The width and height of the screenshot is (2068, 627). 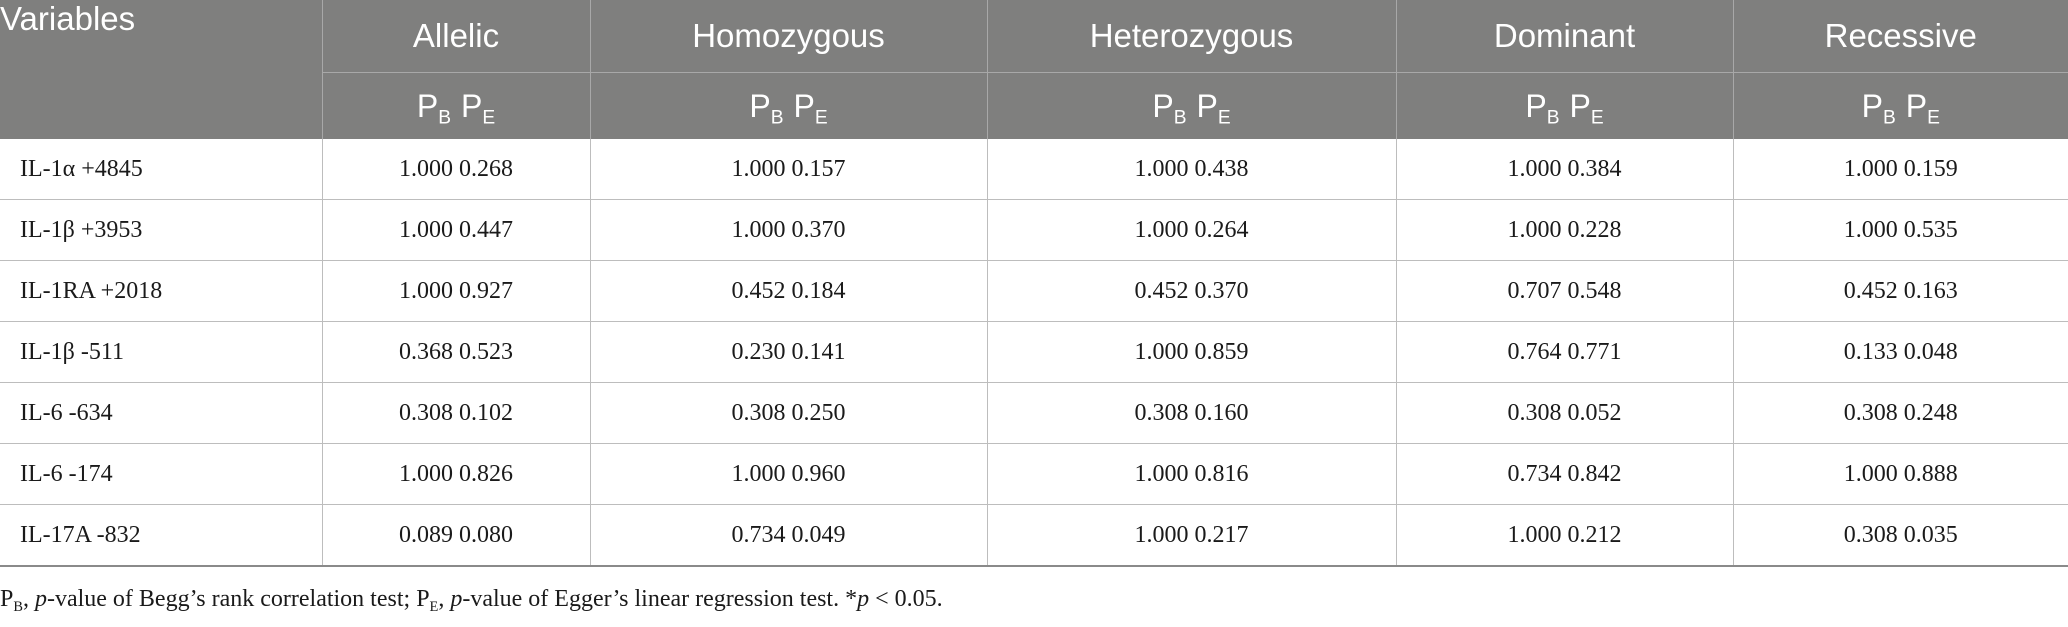 What do you see at coordinates (161, 169) in the screenshot?
I see `variable-cell: IL-1α +4845` at bounding box center [161, 169].